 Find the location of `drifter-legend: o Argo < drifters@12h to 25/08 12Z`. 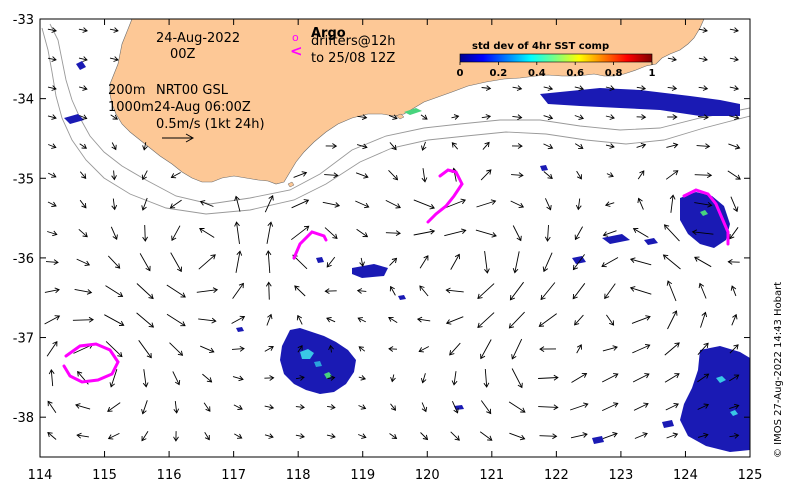

drifter-legend: o Argo < drifters@12h to 25/08 12Z is located at coordinates (343, 46).